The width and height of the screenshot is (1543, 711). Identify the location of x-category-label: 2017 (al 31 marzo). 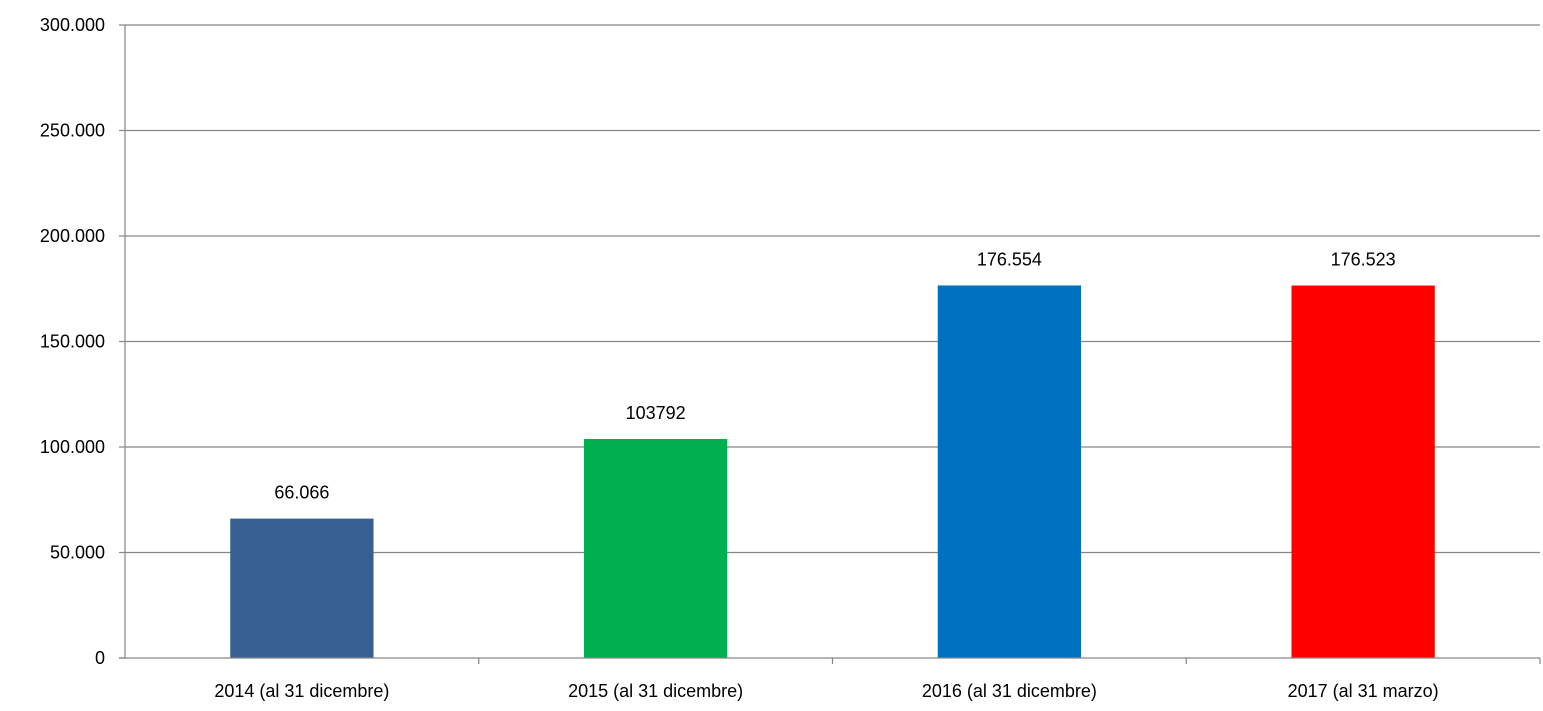
(1363, 691).